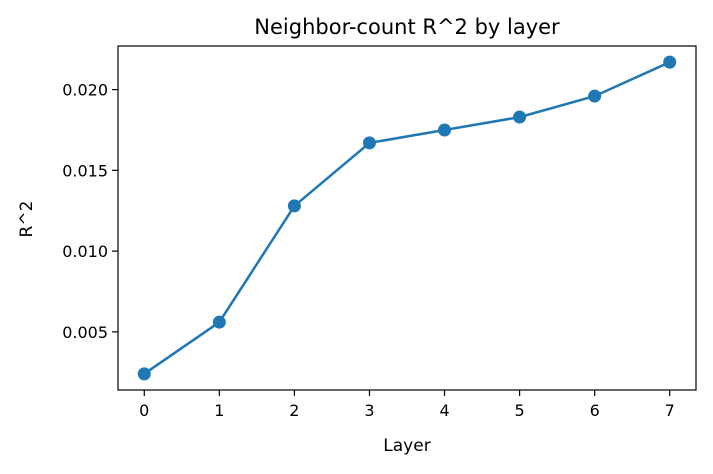 The width and height of the screenshot is (713, 474). I want to click on x-axis-label: Layer, so click(406, 446).